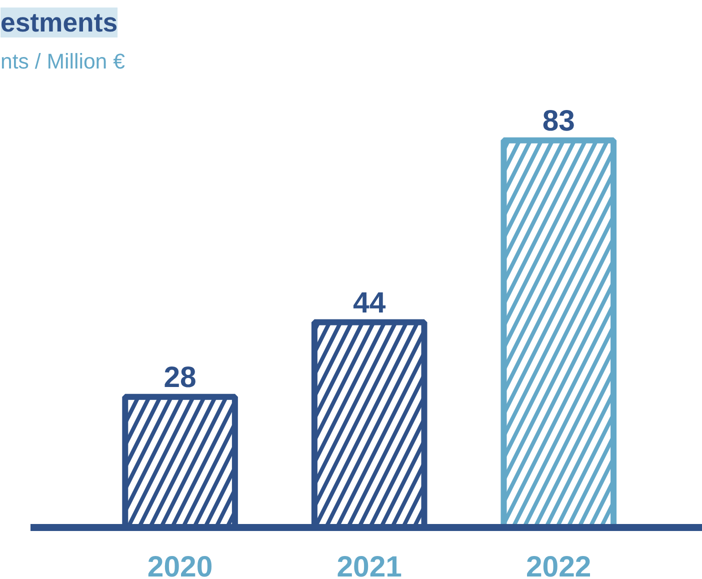 The height and width of the screenshot is (579, 702). What do you see at coordinates (59, 23) in the screenshot?
I see `chart-title: estments` at bounding box center [59, 23].